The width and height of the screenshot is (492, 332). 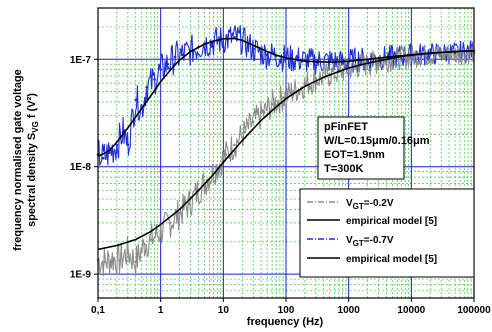 I want to click on annotation-line-3: EOT=1.9nm, so click(x=354, y=155).